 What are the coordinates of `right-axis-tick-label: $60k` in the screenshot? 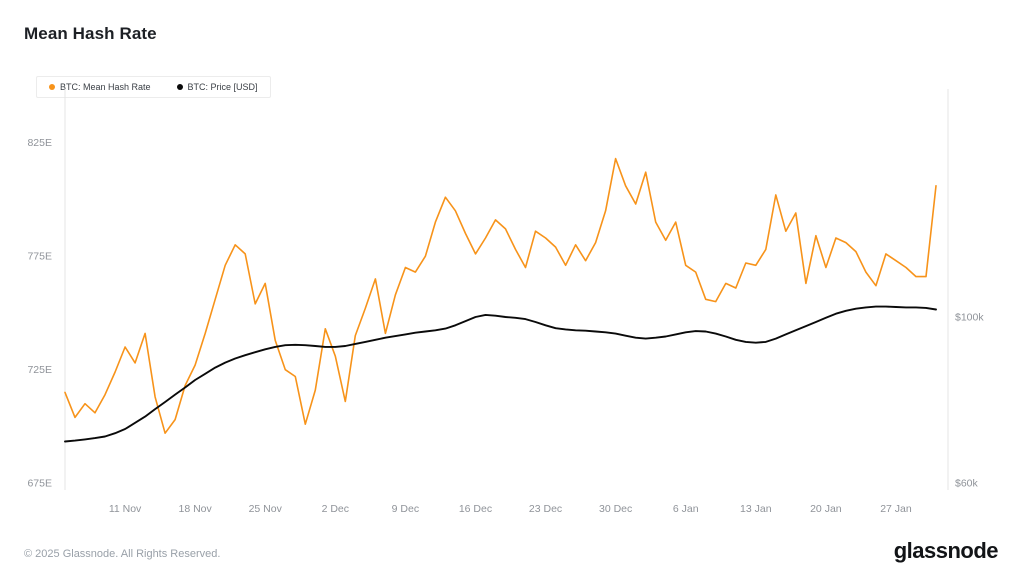 It's located at (967, 483).